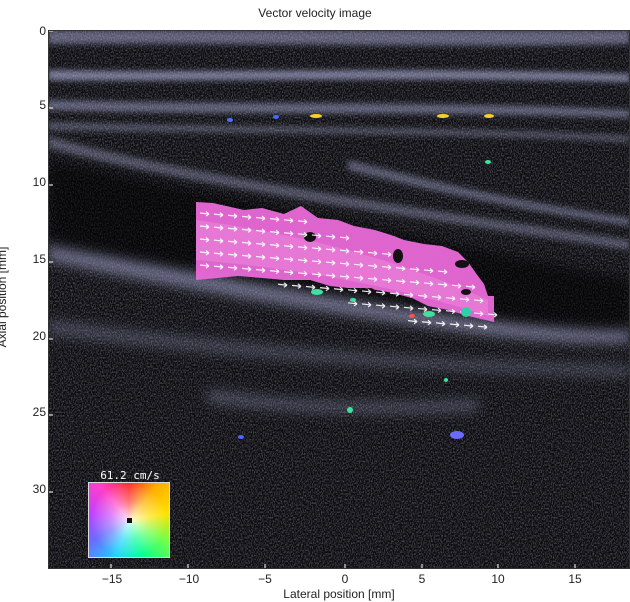 The image size is (630, 602). I want to click on y-tick-label: 20, so click(39, 336).